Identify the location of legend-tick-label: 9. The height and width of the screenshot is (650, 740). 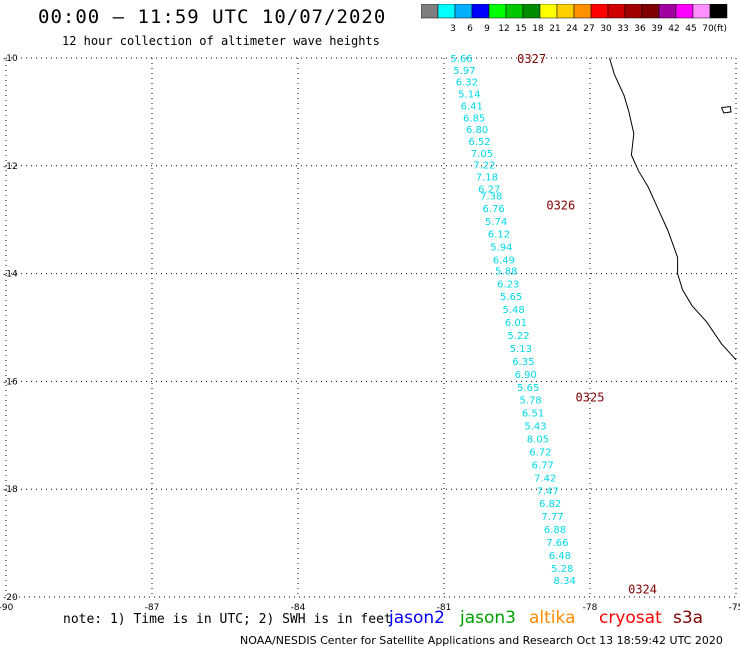
(487, 29).